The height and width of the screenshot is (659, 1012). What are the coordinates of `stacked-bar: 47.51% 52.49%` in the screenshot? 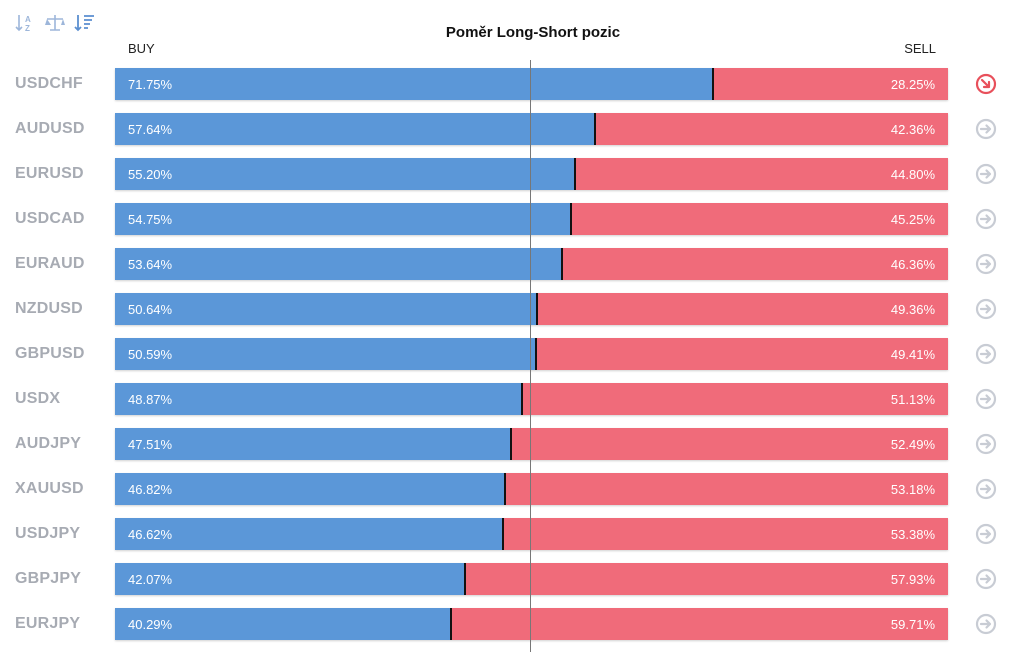 It's located at (531, 444).